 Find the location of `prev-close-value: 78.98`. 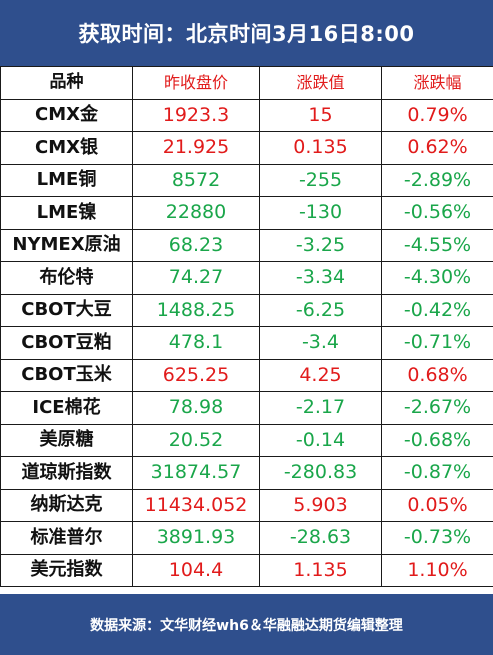

prev-close-value: 78.98 is located at coordinates (196, 408).